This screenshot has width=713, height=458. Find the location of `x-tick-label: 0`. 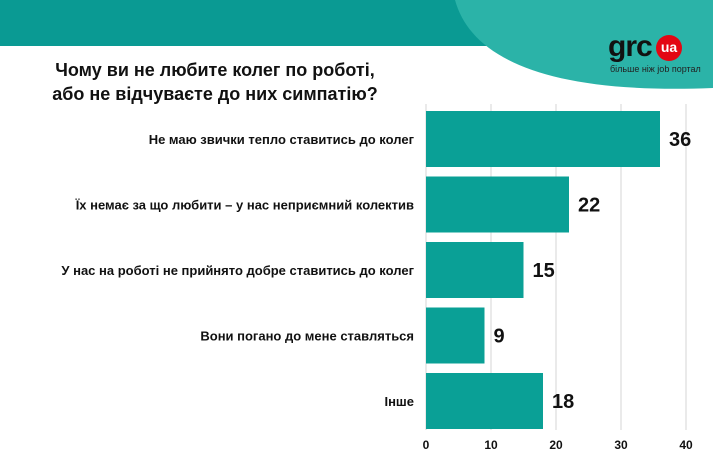

x-tick-label: 0 is located at coordinates (426, 445).